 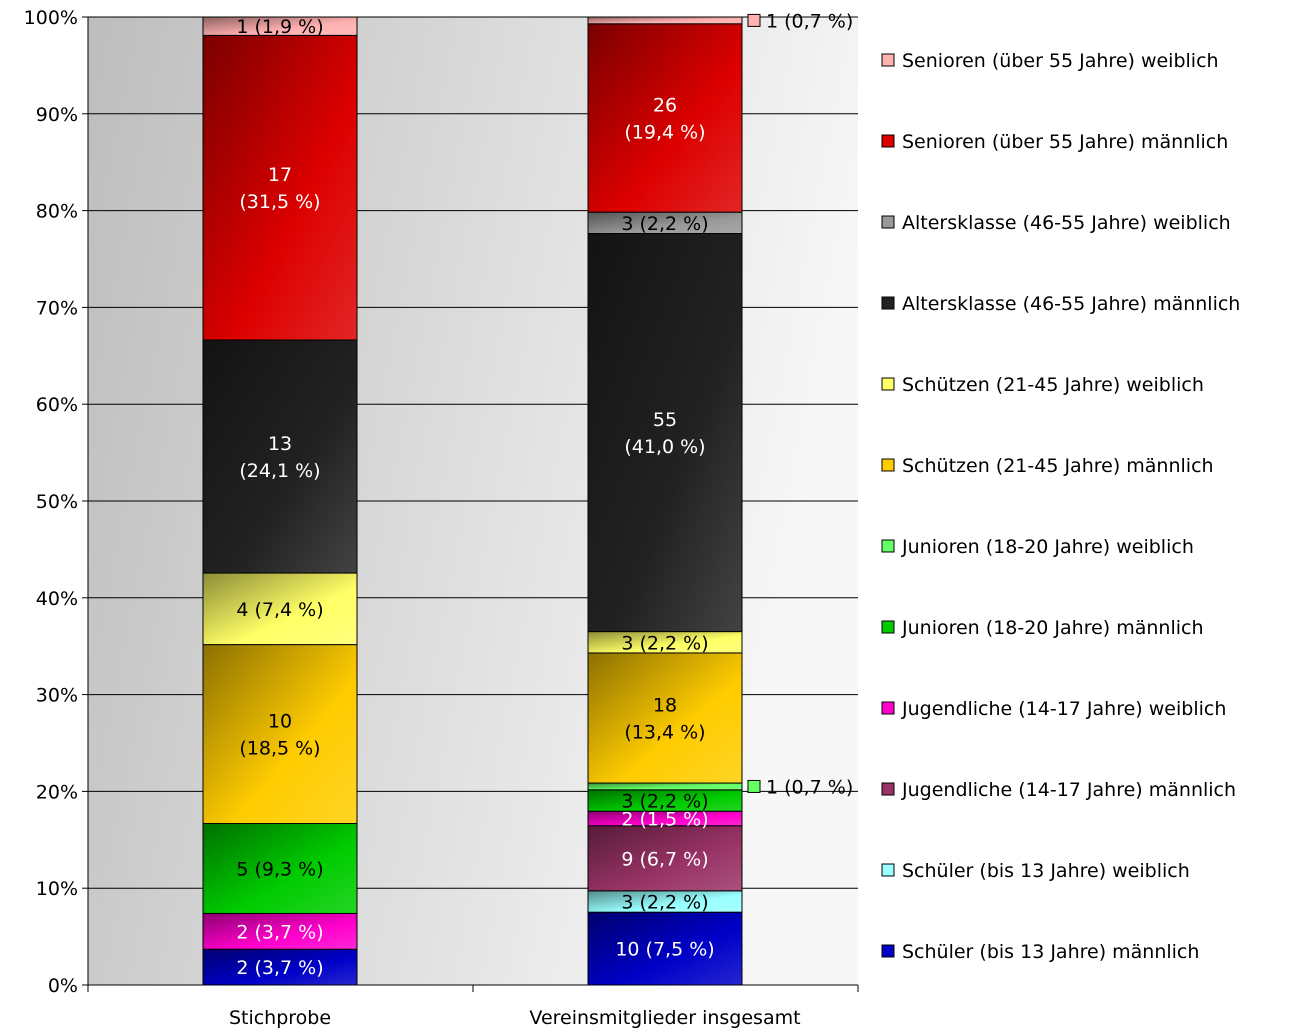 What do you see at coordinates (1068, 790) in the screenshot?
I see `legend-label: Jugendliche (14-17 Jahre) männlich` at bounding box center [1068, 790].